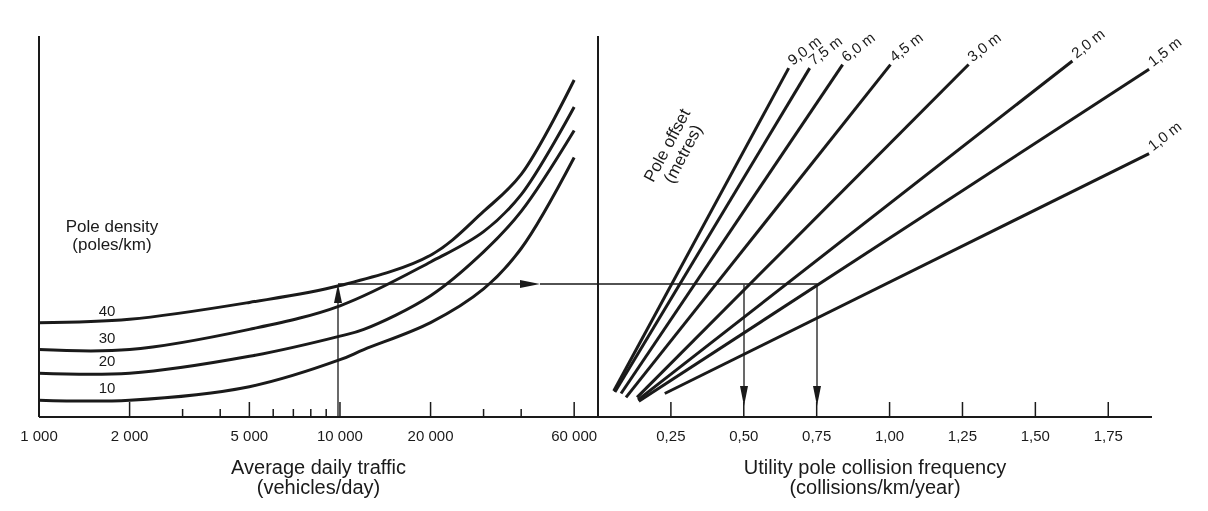  What do you see at coordinates (318, 477) in the screenshot?
I see `x-axis-title: Average daily traffic (vehicles/day)` at bounding box center [318, 477].